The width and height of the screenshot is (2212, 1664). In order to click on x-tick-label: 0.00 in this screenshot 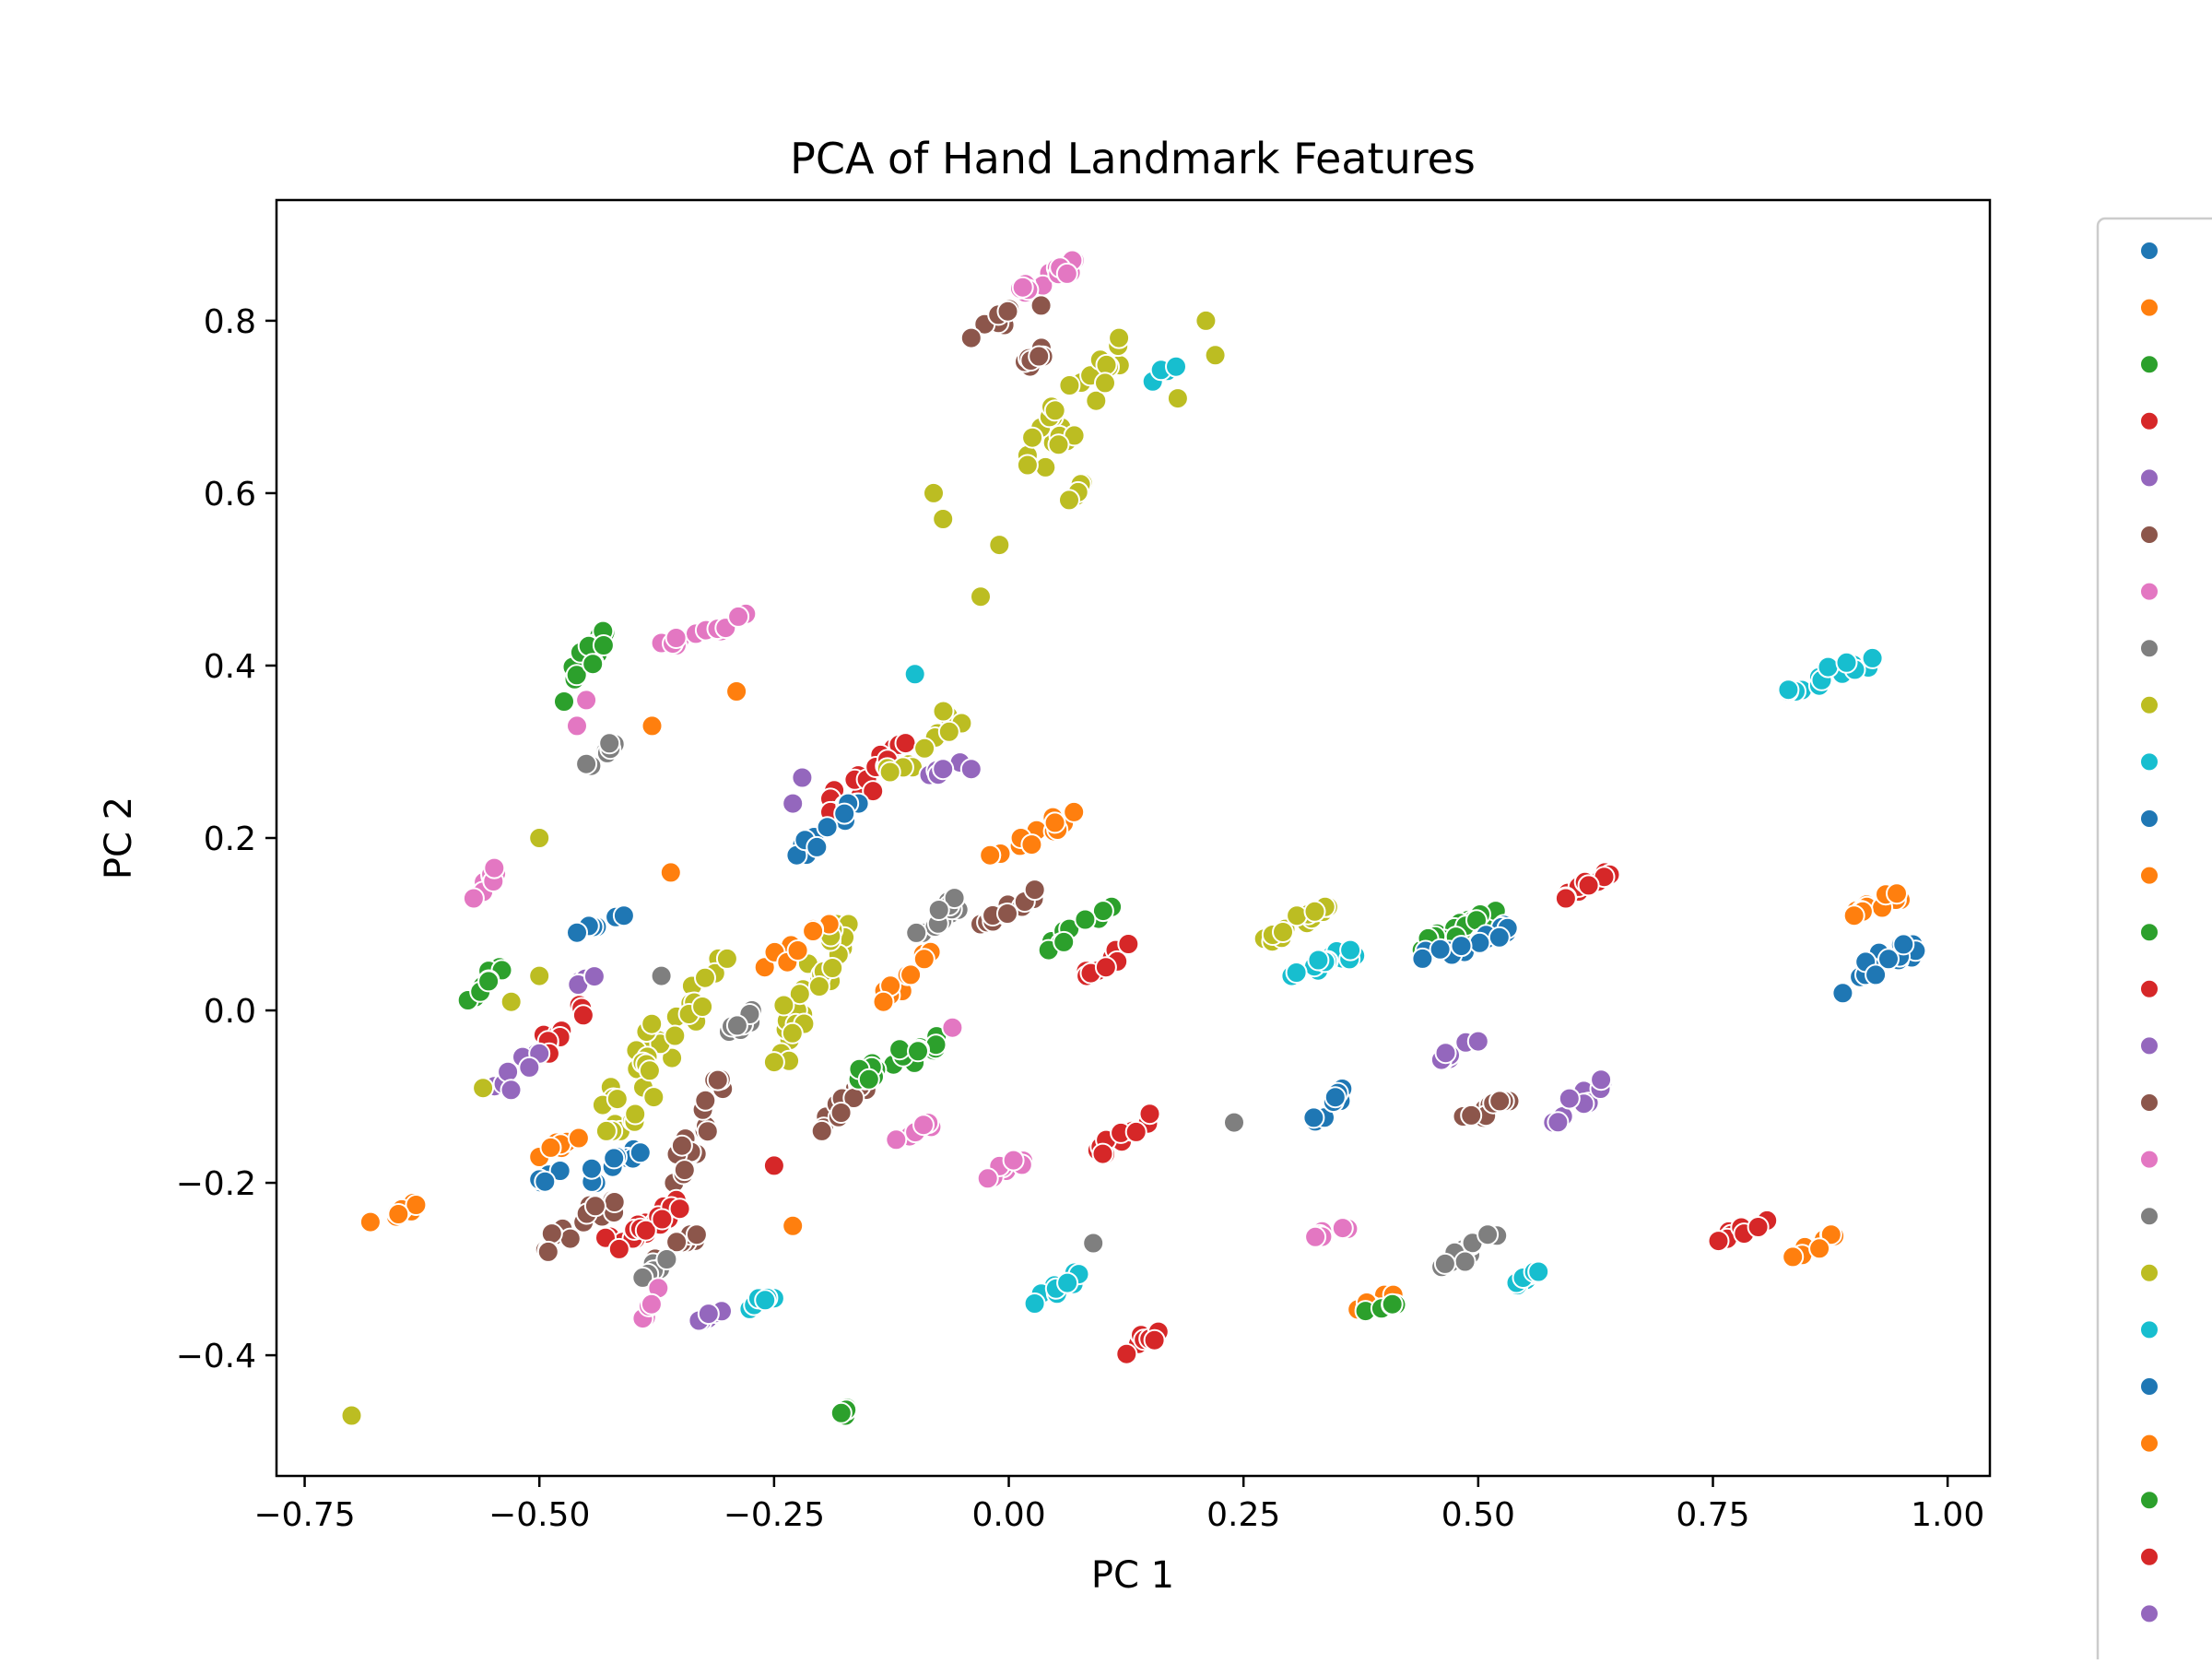, I will do `click(1008, 1515)`.